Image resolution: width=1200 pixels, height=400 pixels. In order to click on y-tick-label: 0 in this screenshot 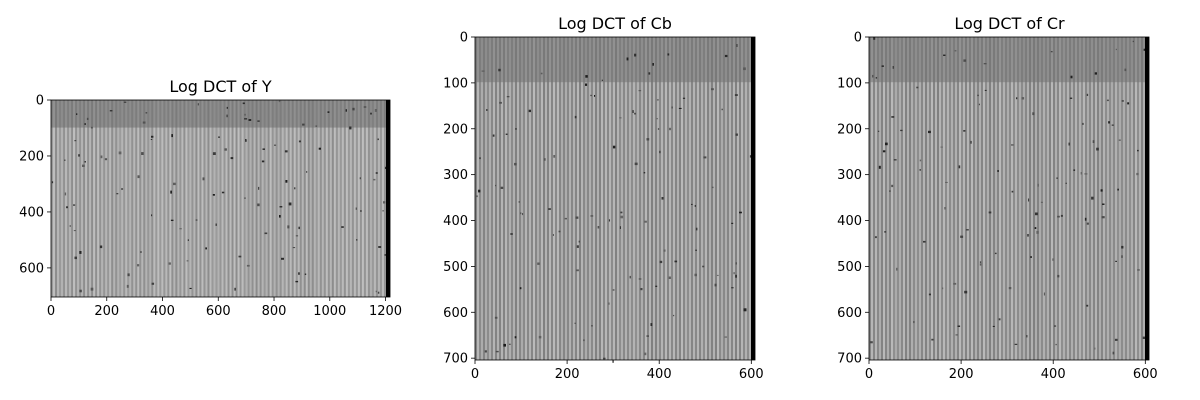, I will do `click(858, 38)`.